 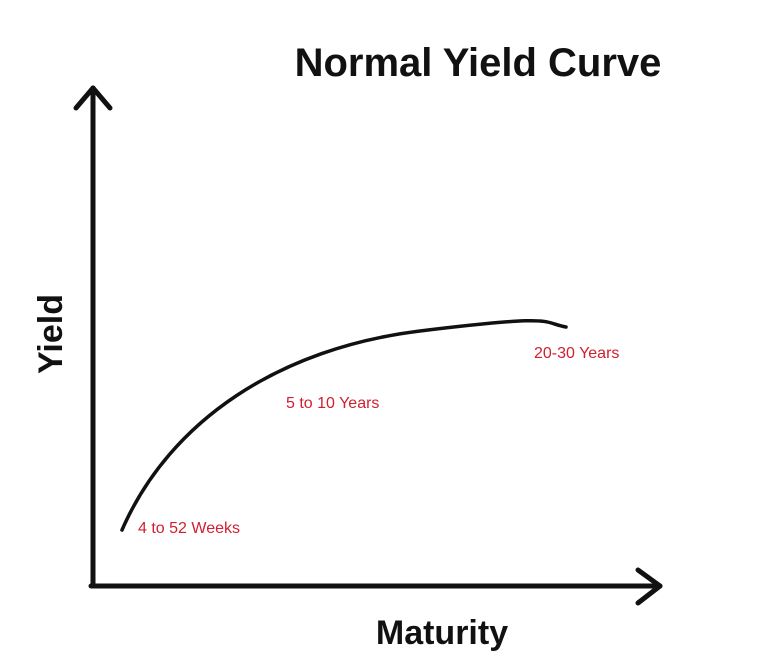 I want to click on title: Normal Yield Curve, so click(x=478, y=63).